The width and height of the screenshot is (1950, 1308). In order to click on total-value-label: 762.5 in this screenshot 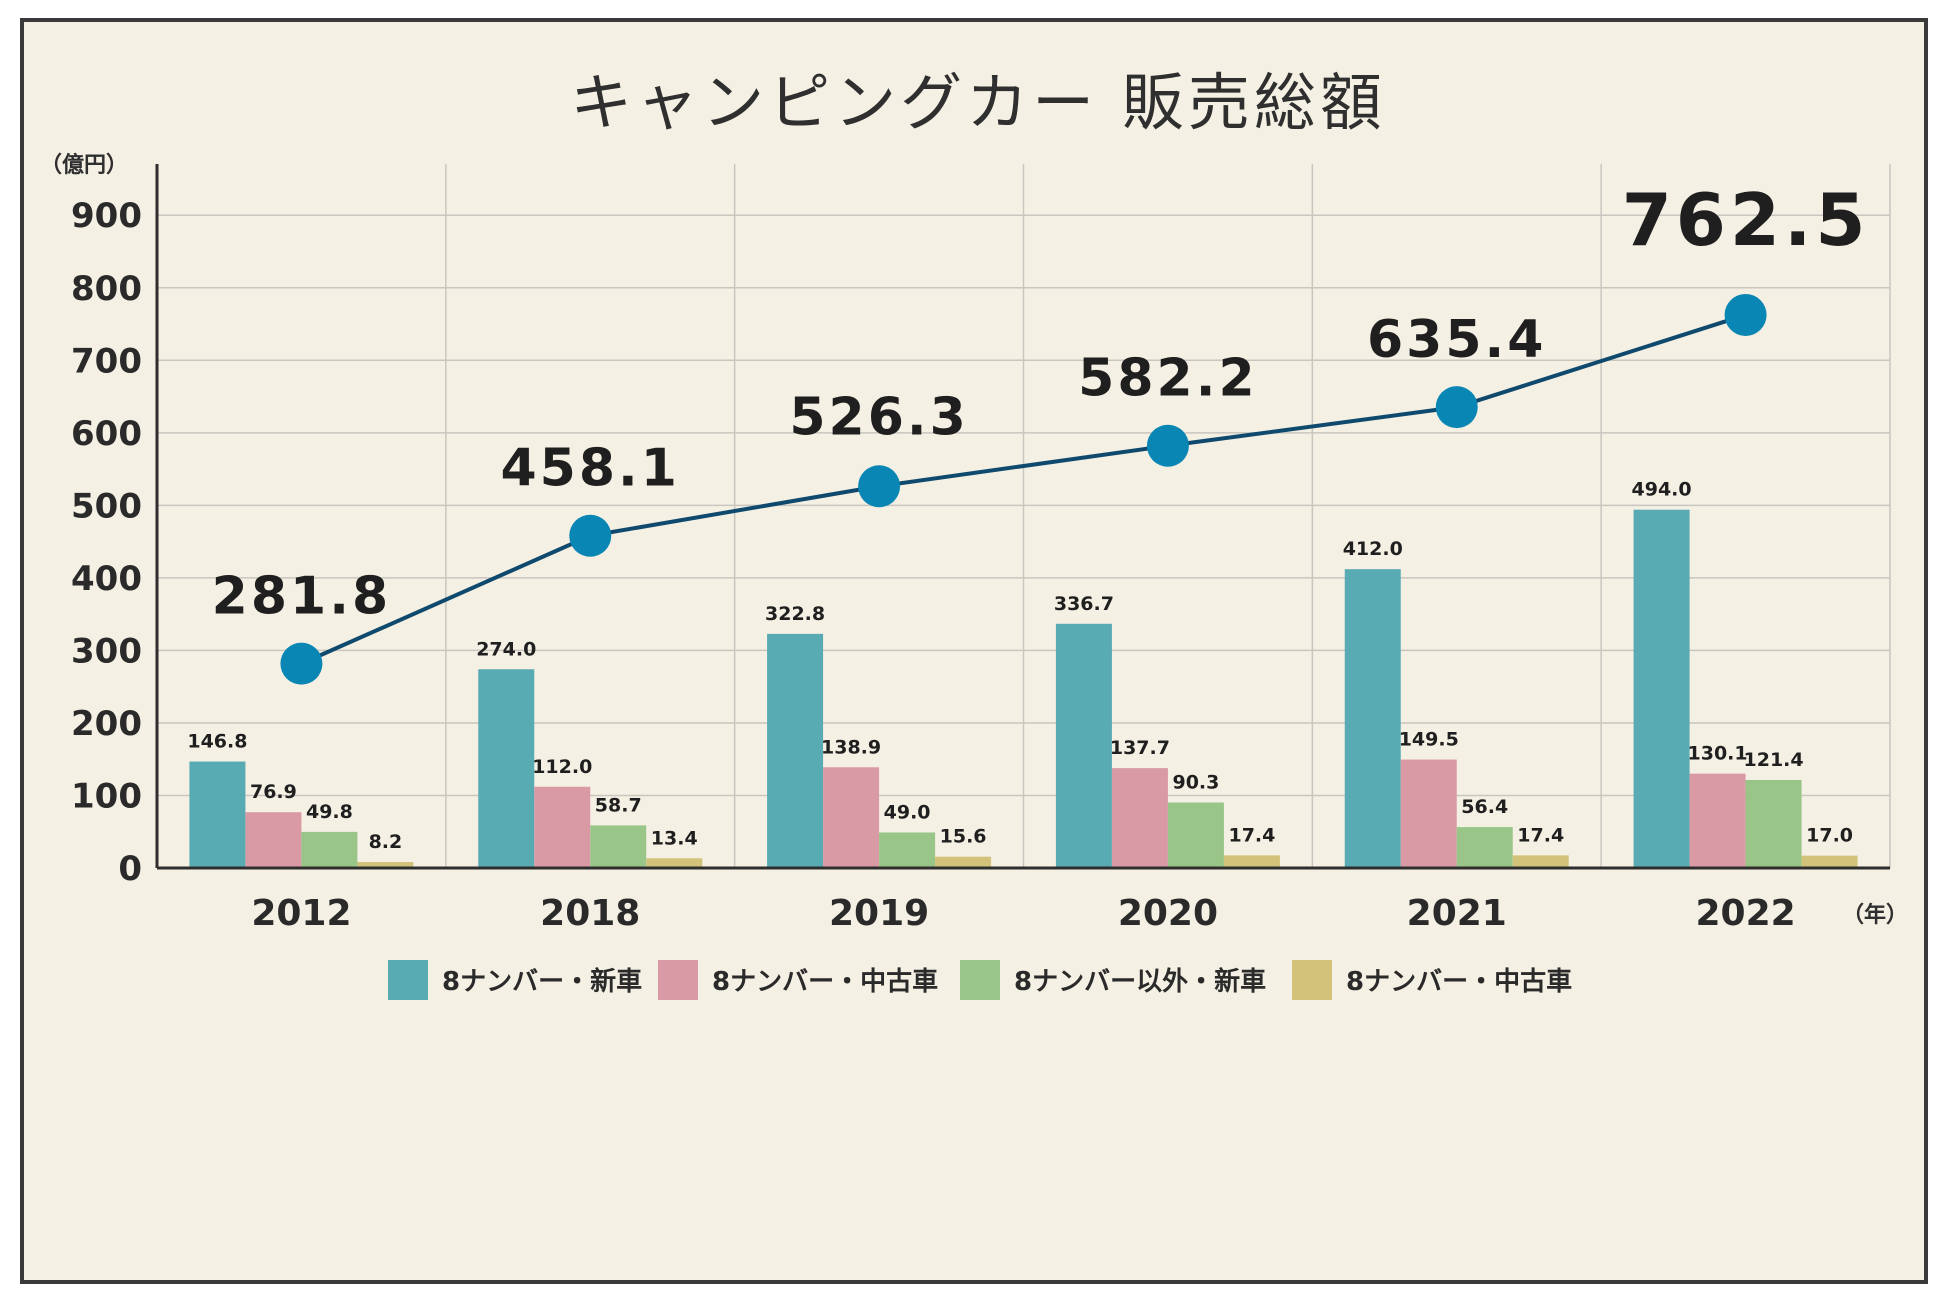, I will do `click(1746, 220)`.